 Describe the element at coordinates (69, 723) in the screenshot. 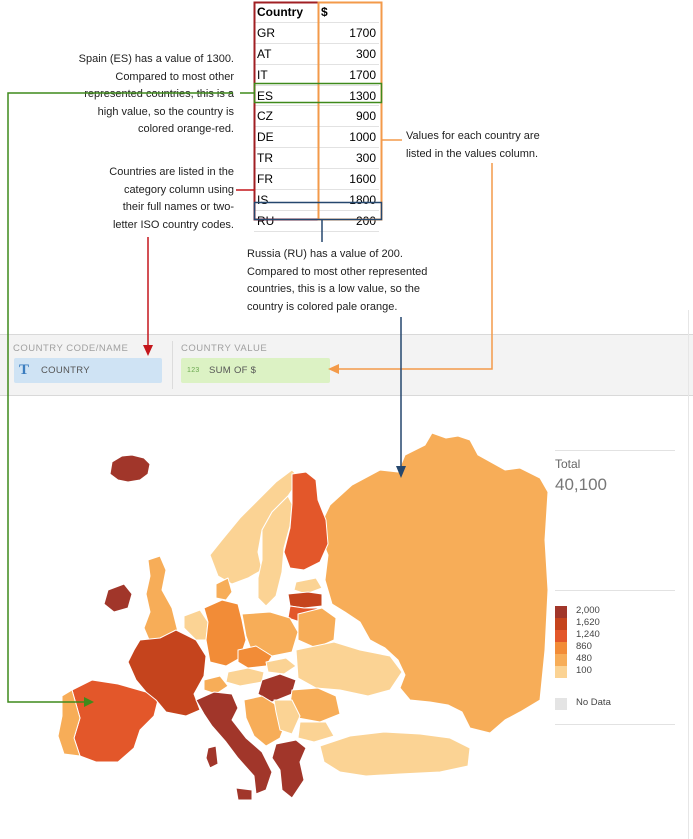

I see `portugal-region` at that location.